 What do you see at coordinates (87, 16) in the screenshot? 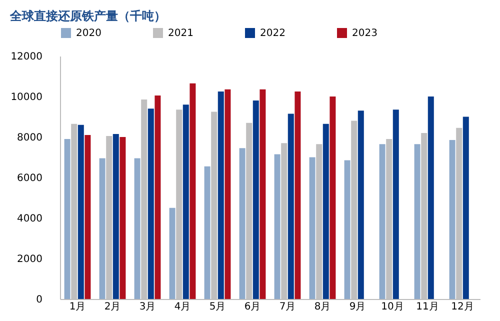
I see `chart-title: 全球直接还原铁产量（千吨）` at bounding box center [87, 16].